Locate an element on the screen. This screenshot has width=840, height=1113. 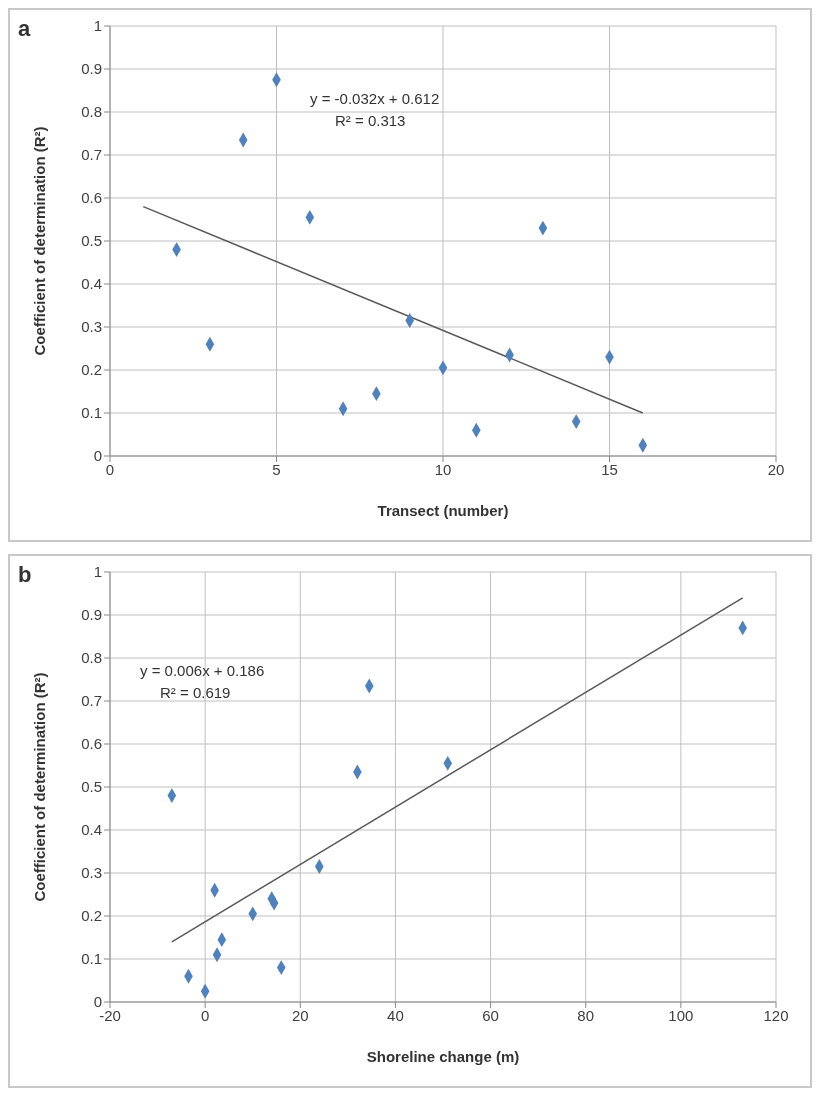
x-tick-label: 120 is located at coordinates (776, 1015).